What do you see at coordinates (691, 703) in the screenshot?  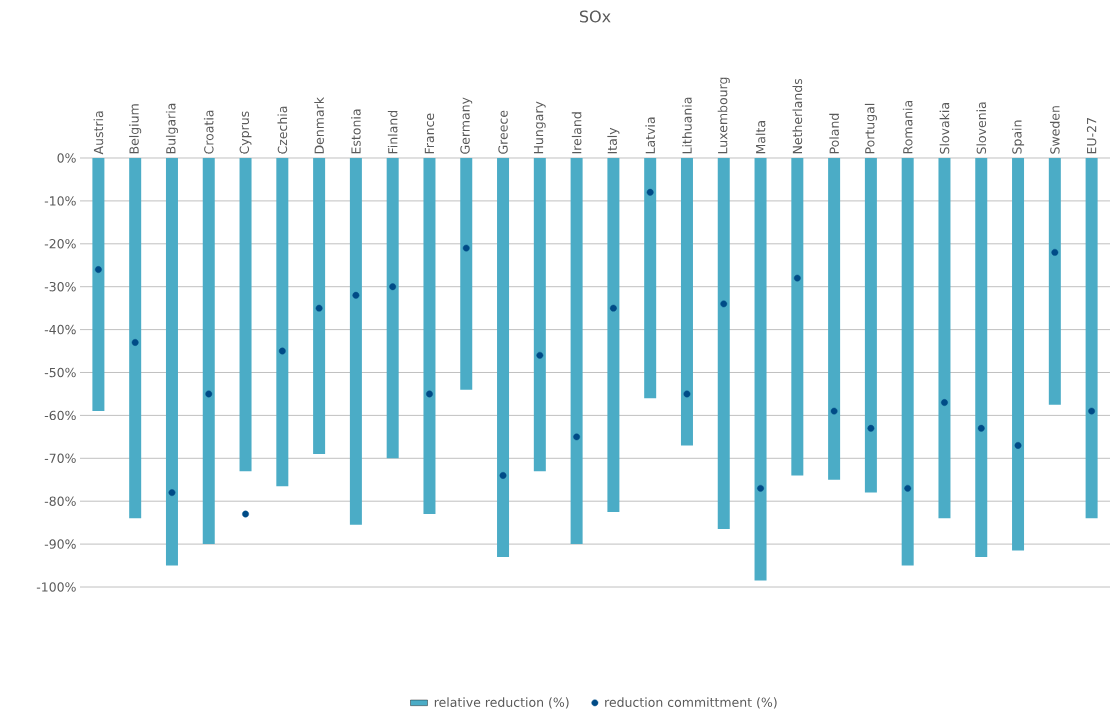 I see `legend-label: reduction committment (%)` at bounding box center [691, 703].